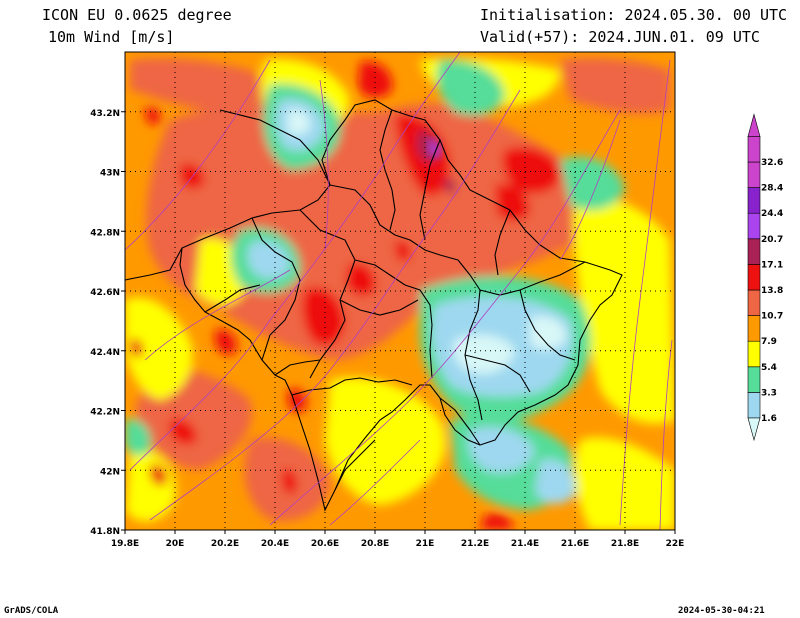 The width and height of the screenshot is (800, 618). I want to click on lon-tick-label: 21.2E, so click(475, 544).